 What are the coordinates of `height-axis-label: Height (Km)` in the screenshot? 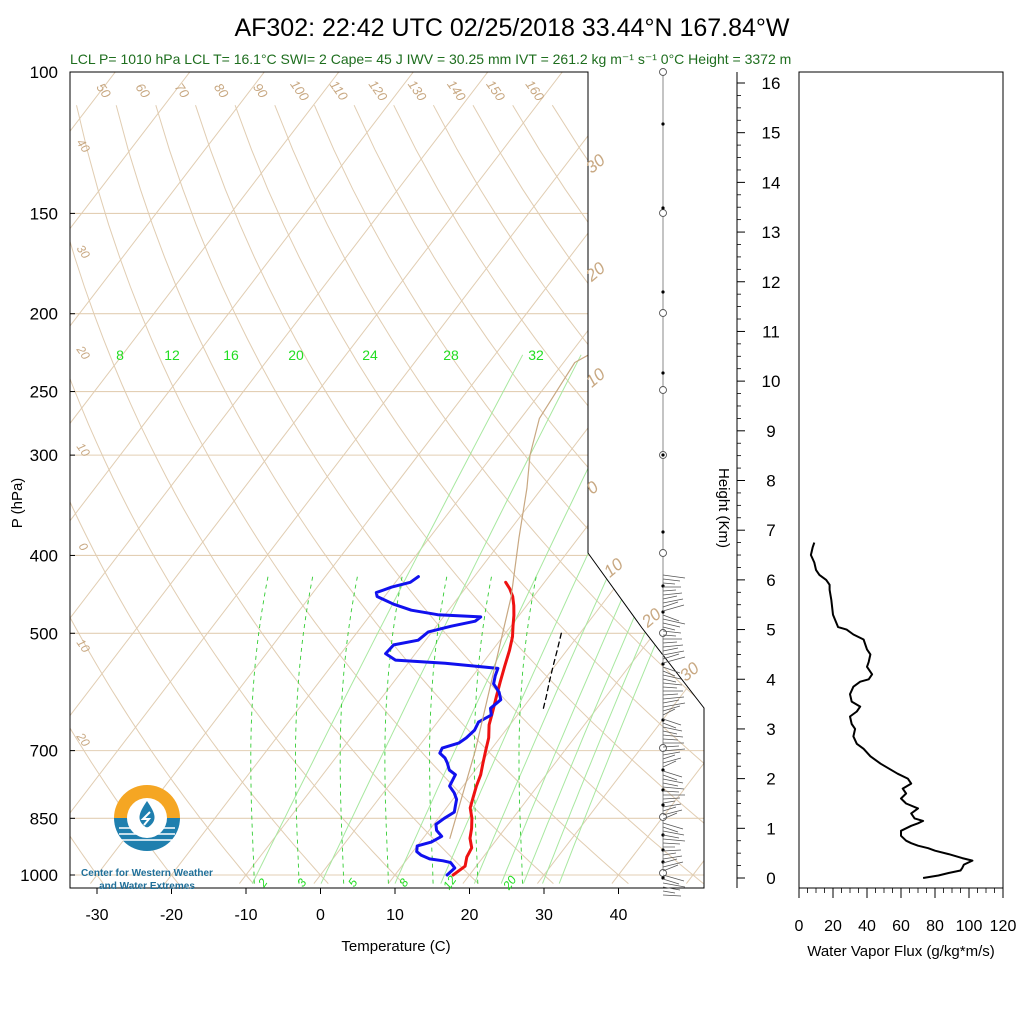 It's located at (723, 508).